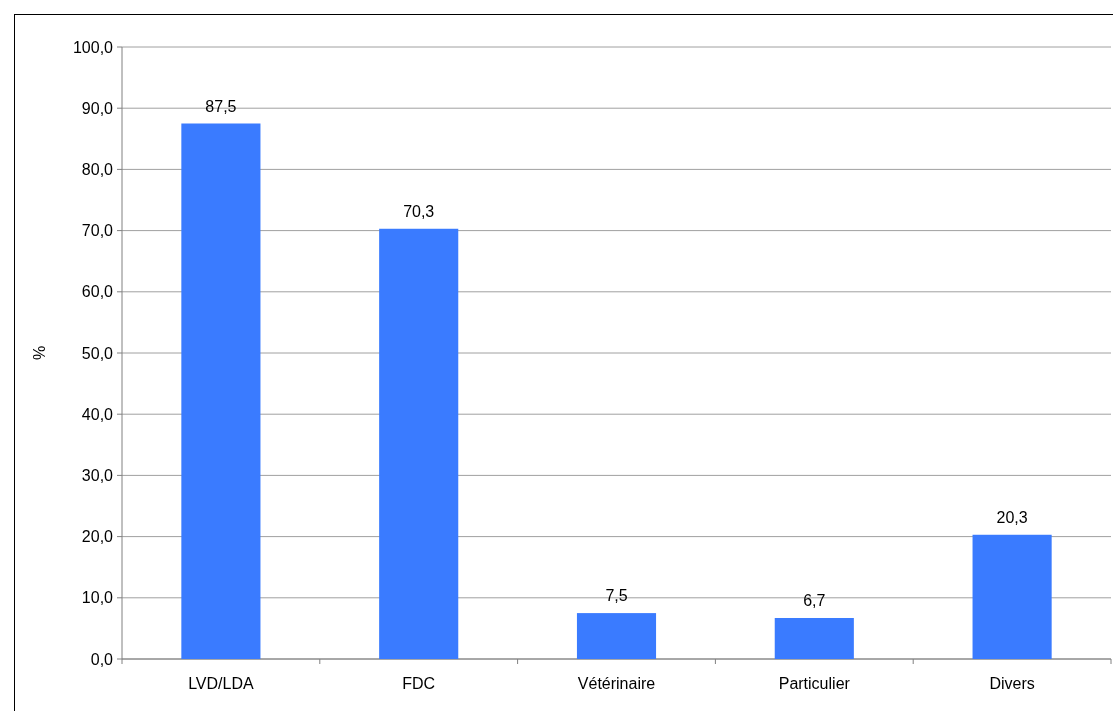  Describe the element at coordinates (97, 537) in the screenshot. I see `y-tick-label: 20,0` at that location.